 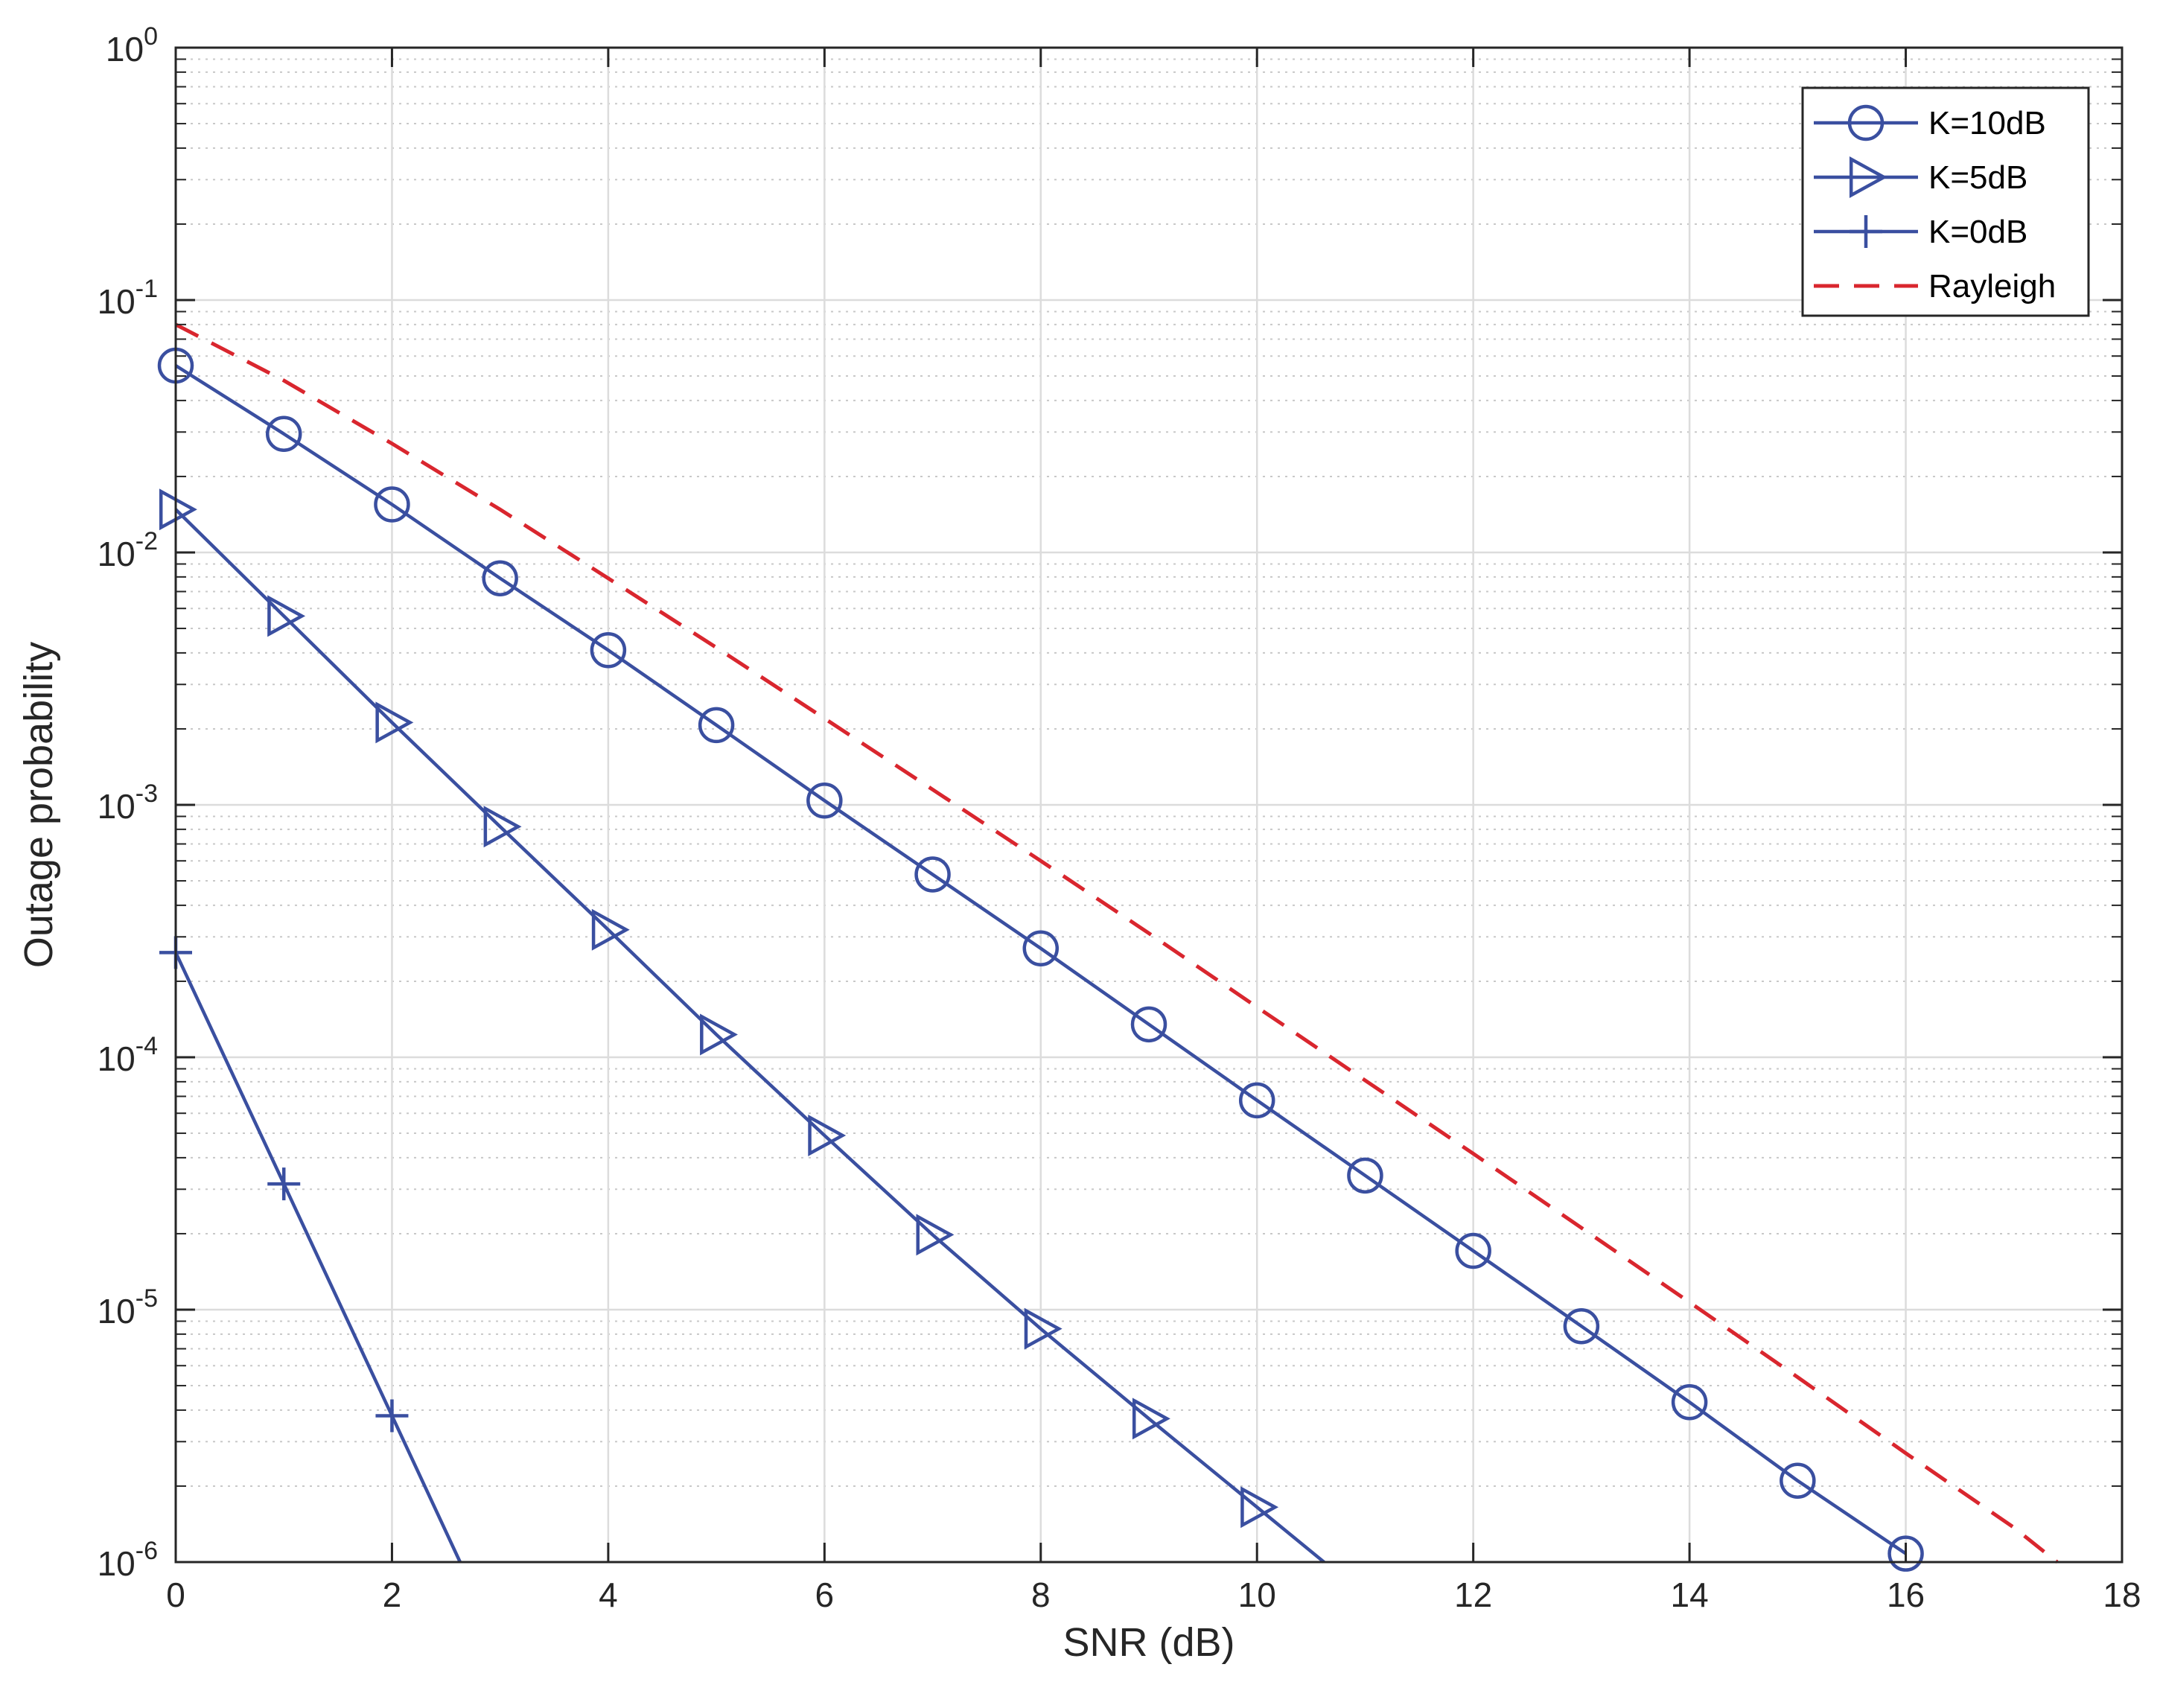 I want to click on x-tick-label: 2, so click(x=392, y=1595).